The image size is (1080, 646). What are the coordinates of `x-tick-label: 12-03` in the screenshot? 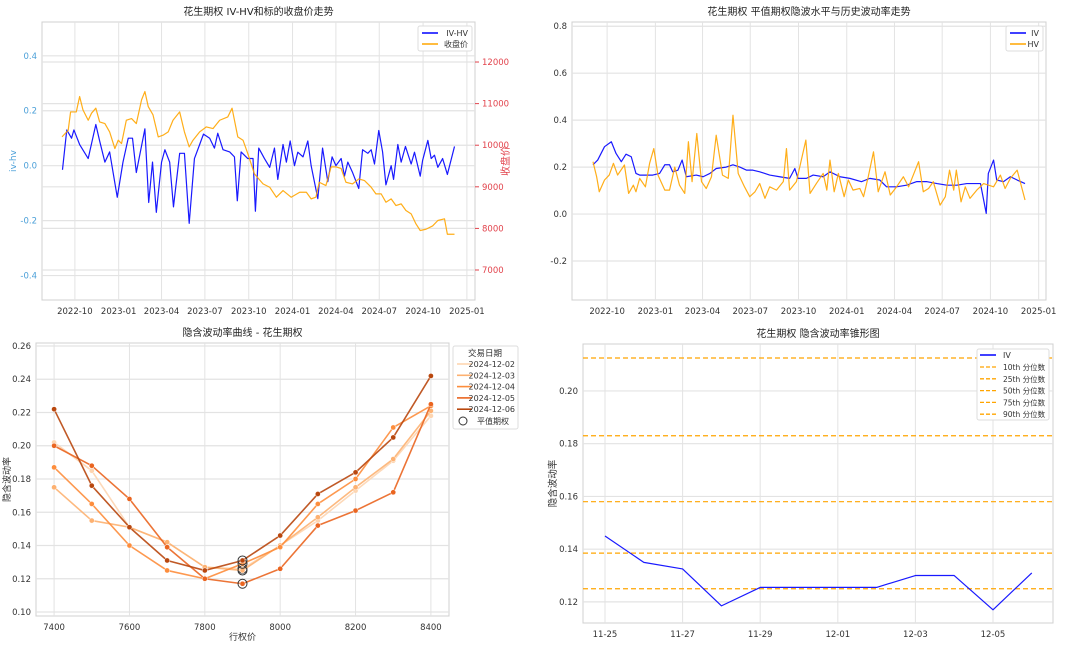 It's located at (915, 635).